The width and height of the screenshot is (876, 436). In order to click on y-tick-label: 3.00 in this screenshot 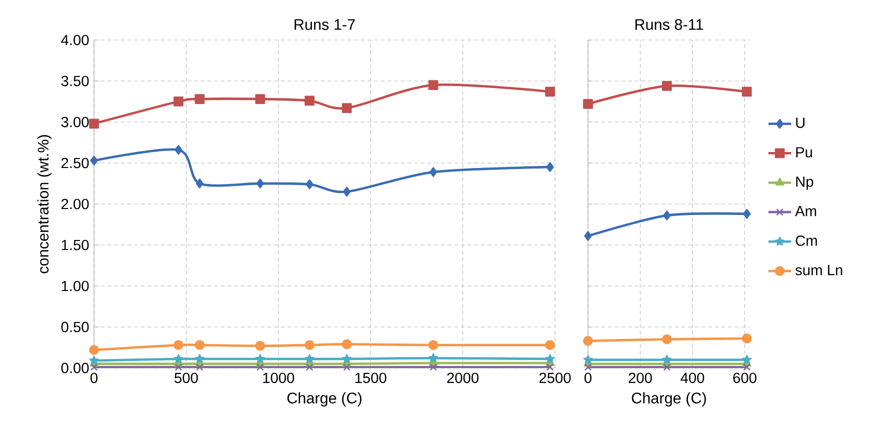, I will do `click(75, 122)`.